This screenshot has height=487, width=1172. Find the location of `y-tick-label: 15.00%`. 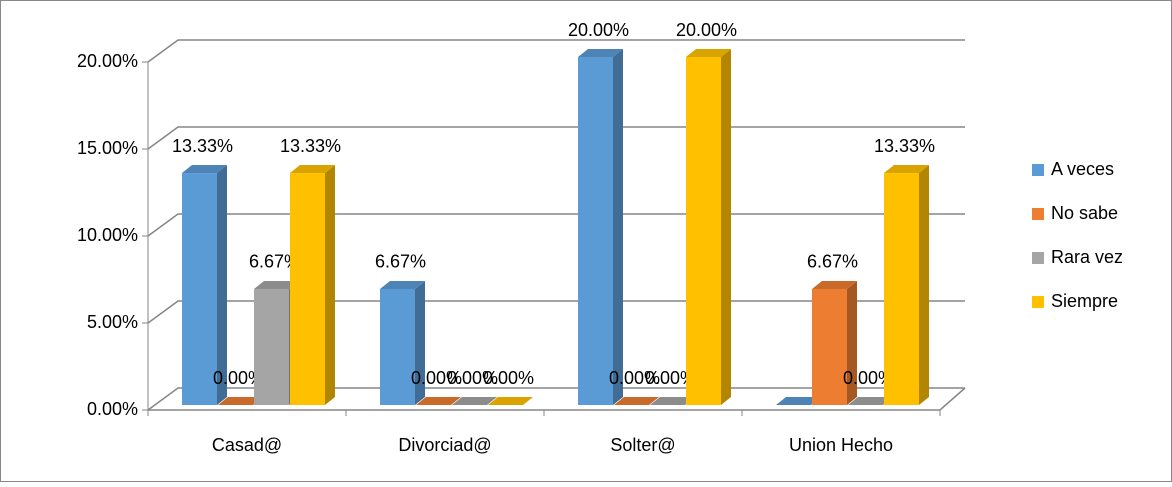

y-tick-label: 15.00% is located at coordinates (107, 148).